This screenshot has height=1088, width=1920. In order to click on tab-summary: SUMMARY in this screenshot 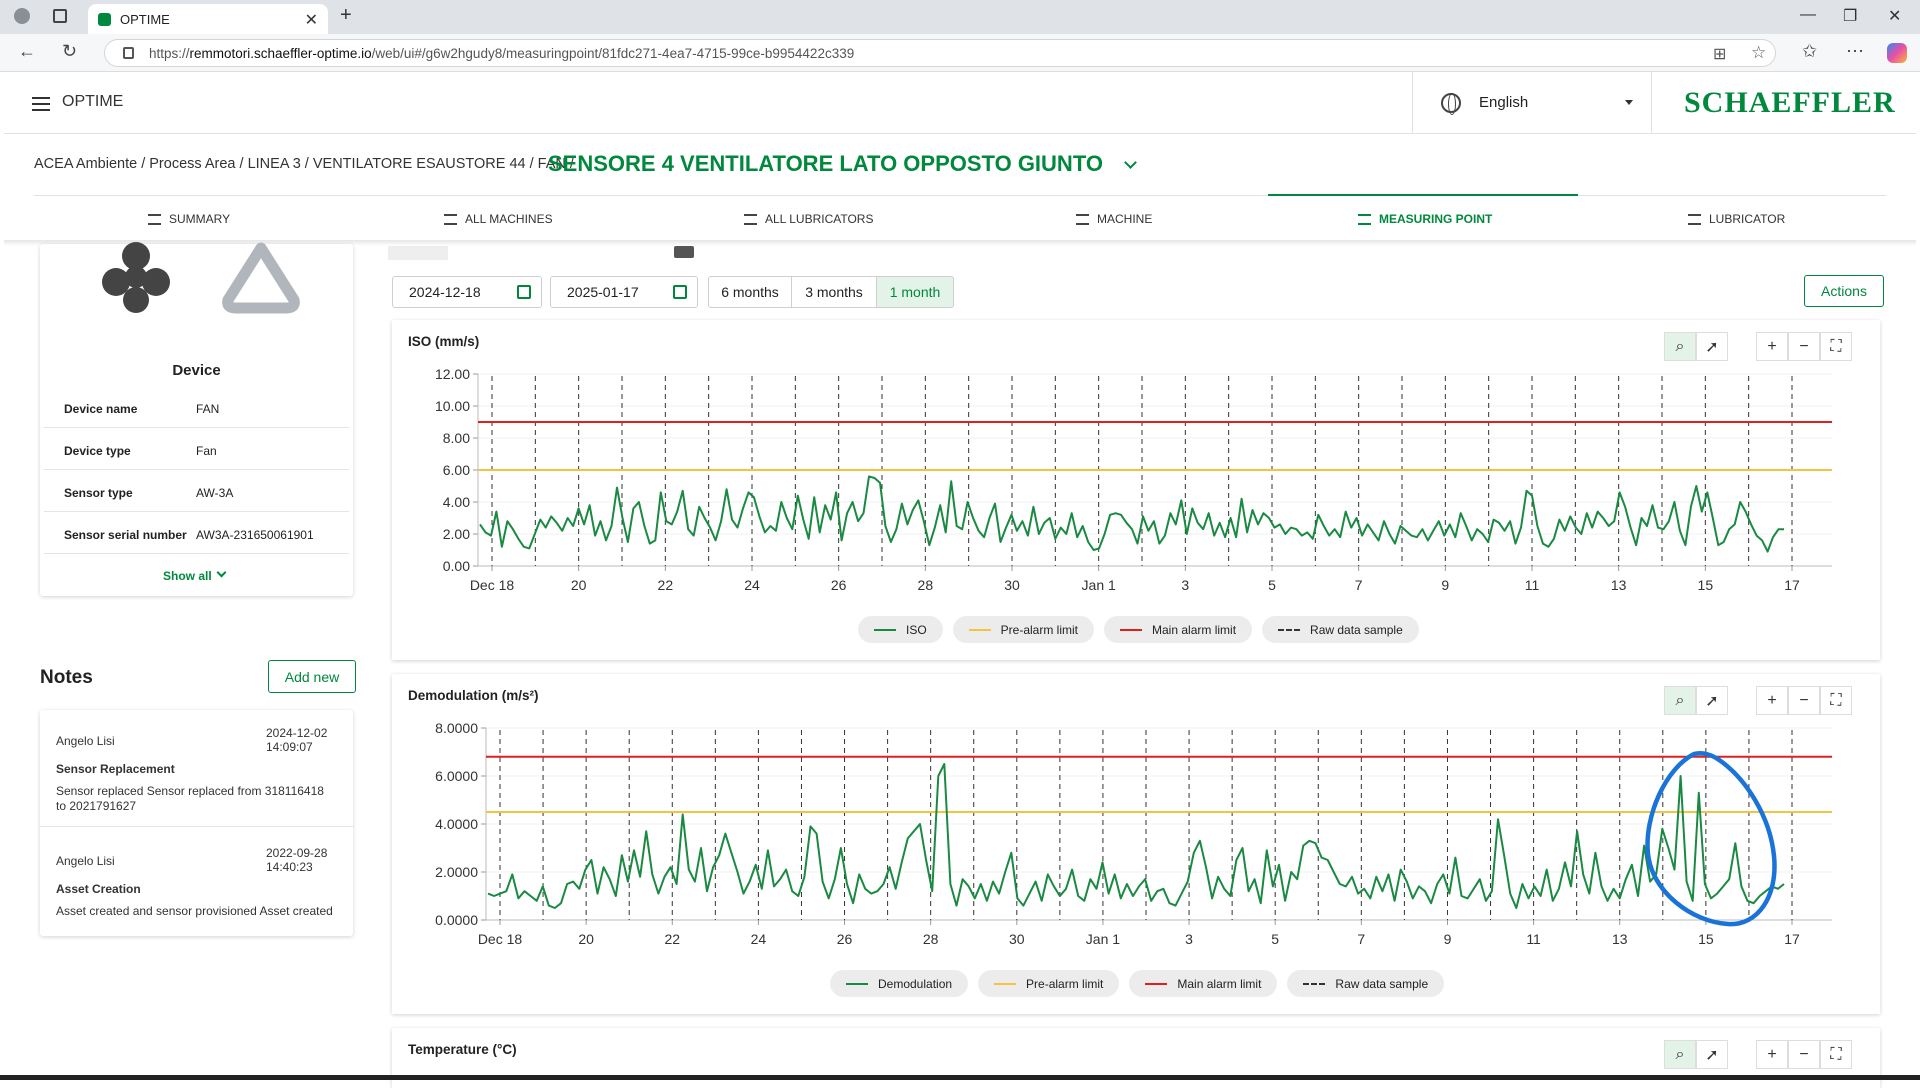, I will do `click(189, 219)`.